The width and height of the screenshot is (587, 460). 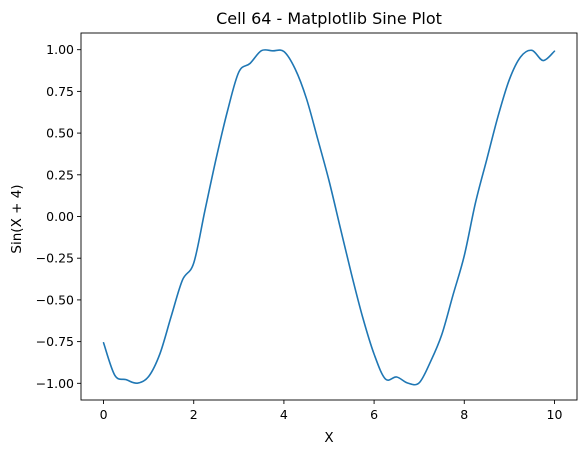 I want to click on x-tick-label: 8, so click(x=464, y=414).